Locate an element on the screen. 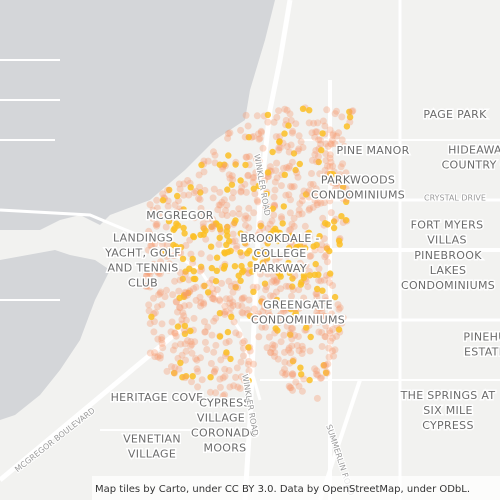 This screenshot has height=500, width=500. place-label: LAKES is located at coordinates (448, 270).